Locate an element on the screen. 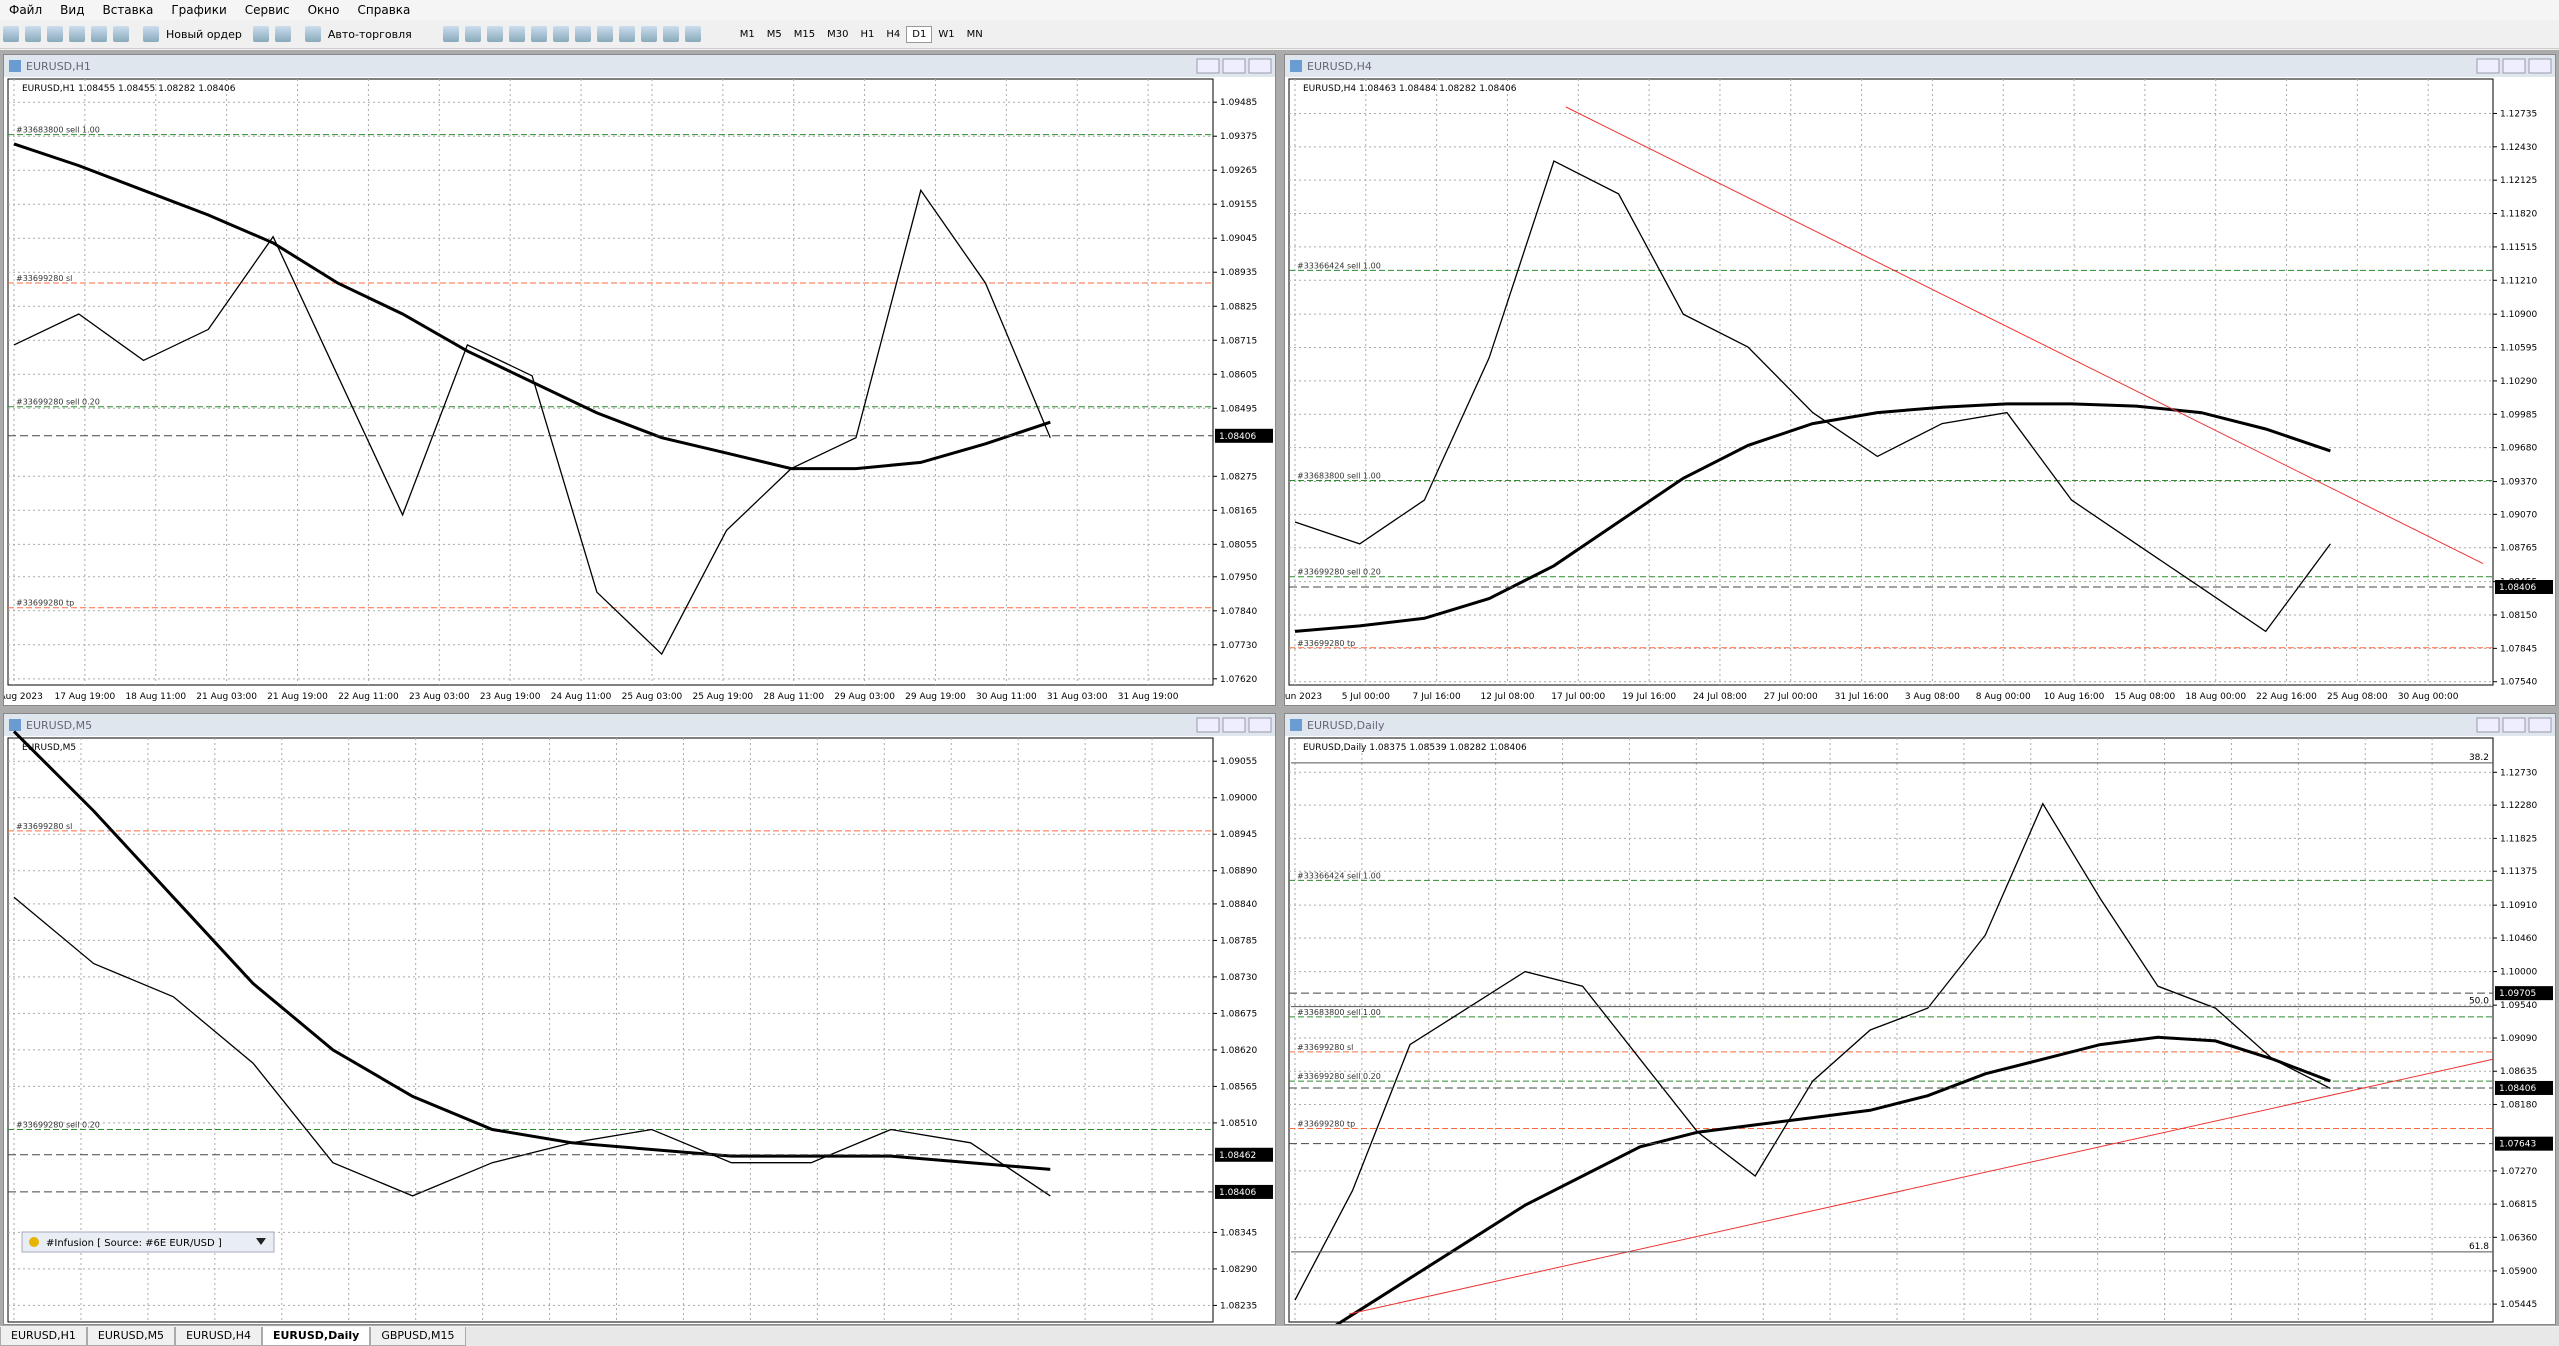  order-label: #33699280 sl is located at coordinates (44, 278).